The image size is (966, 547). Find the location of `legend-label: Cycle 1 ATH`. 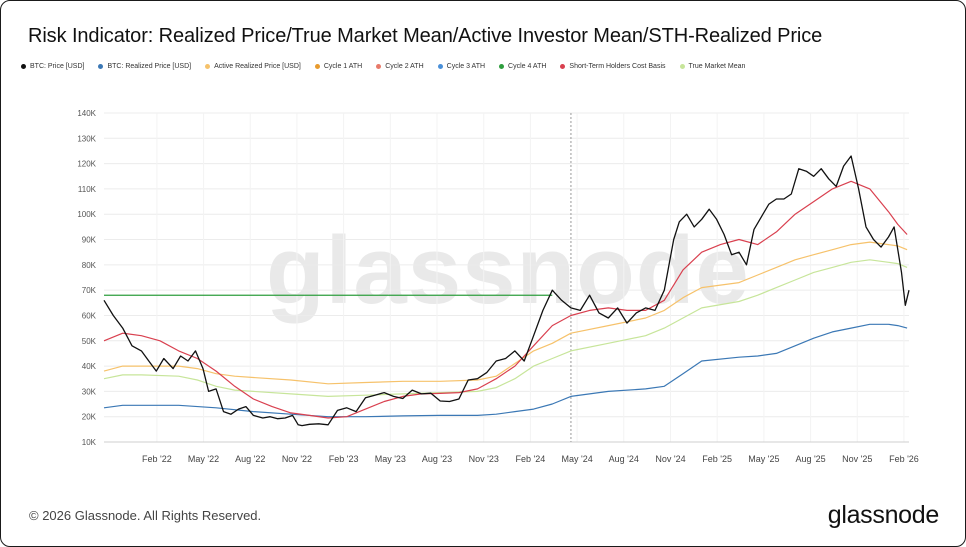

legend-label: Cycle 1 ATH is located at coordinates (343, 66).